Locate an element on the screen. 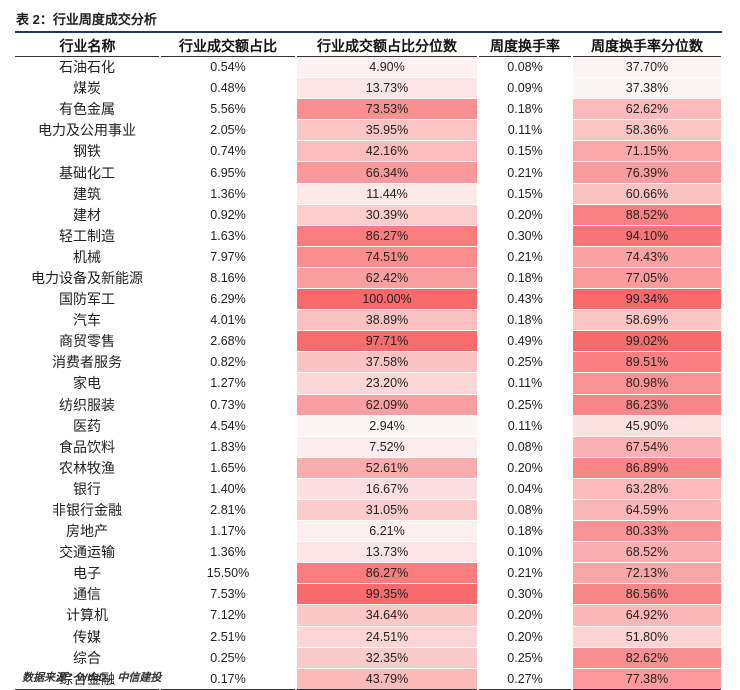 Image resolution: width=740 pixels, height=690 pixels. cell: 0.49% is located at coordinates (525, 341).